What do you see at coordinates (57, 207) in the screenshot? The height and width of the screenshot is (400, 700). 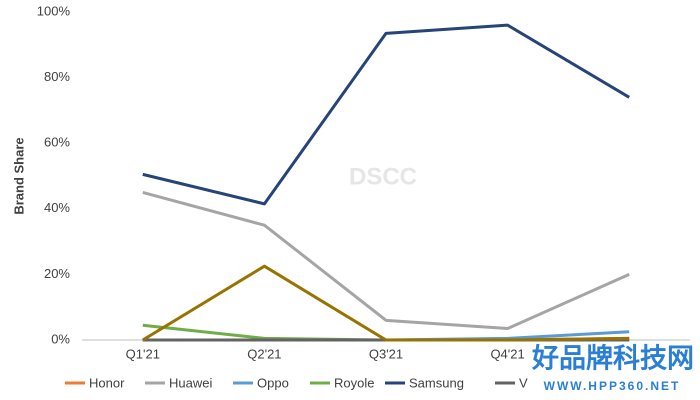 I see `y-tick-label: 40%` at bounding box center [57, 207].